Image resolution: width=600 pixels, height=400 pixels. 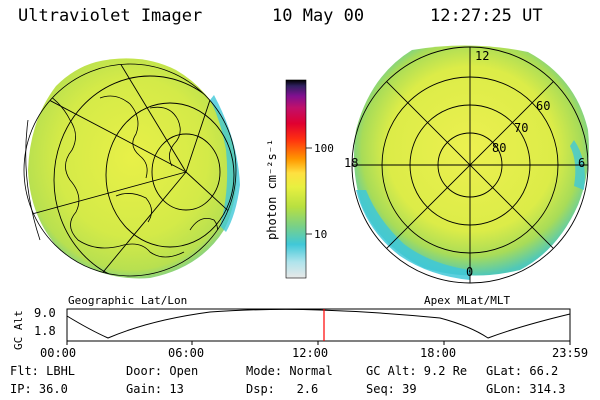 I want to click on gc-alt-max-label: 9.0, so click(x=45, y=313).